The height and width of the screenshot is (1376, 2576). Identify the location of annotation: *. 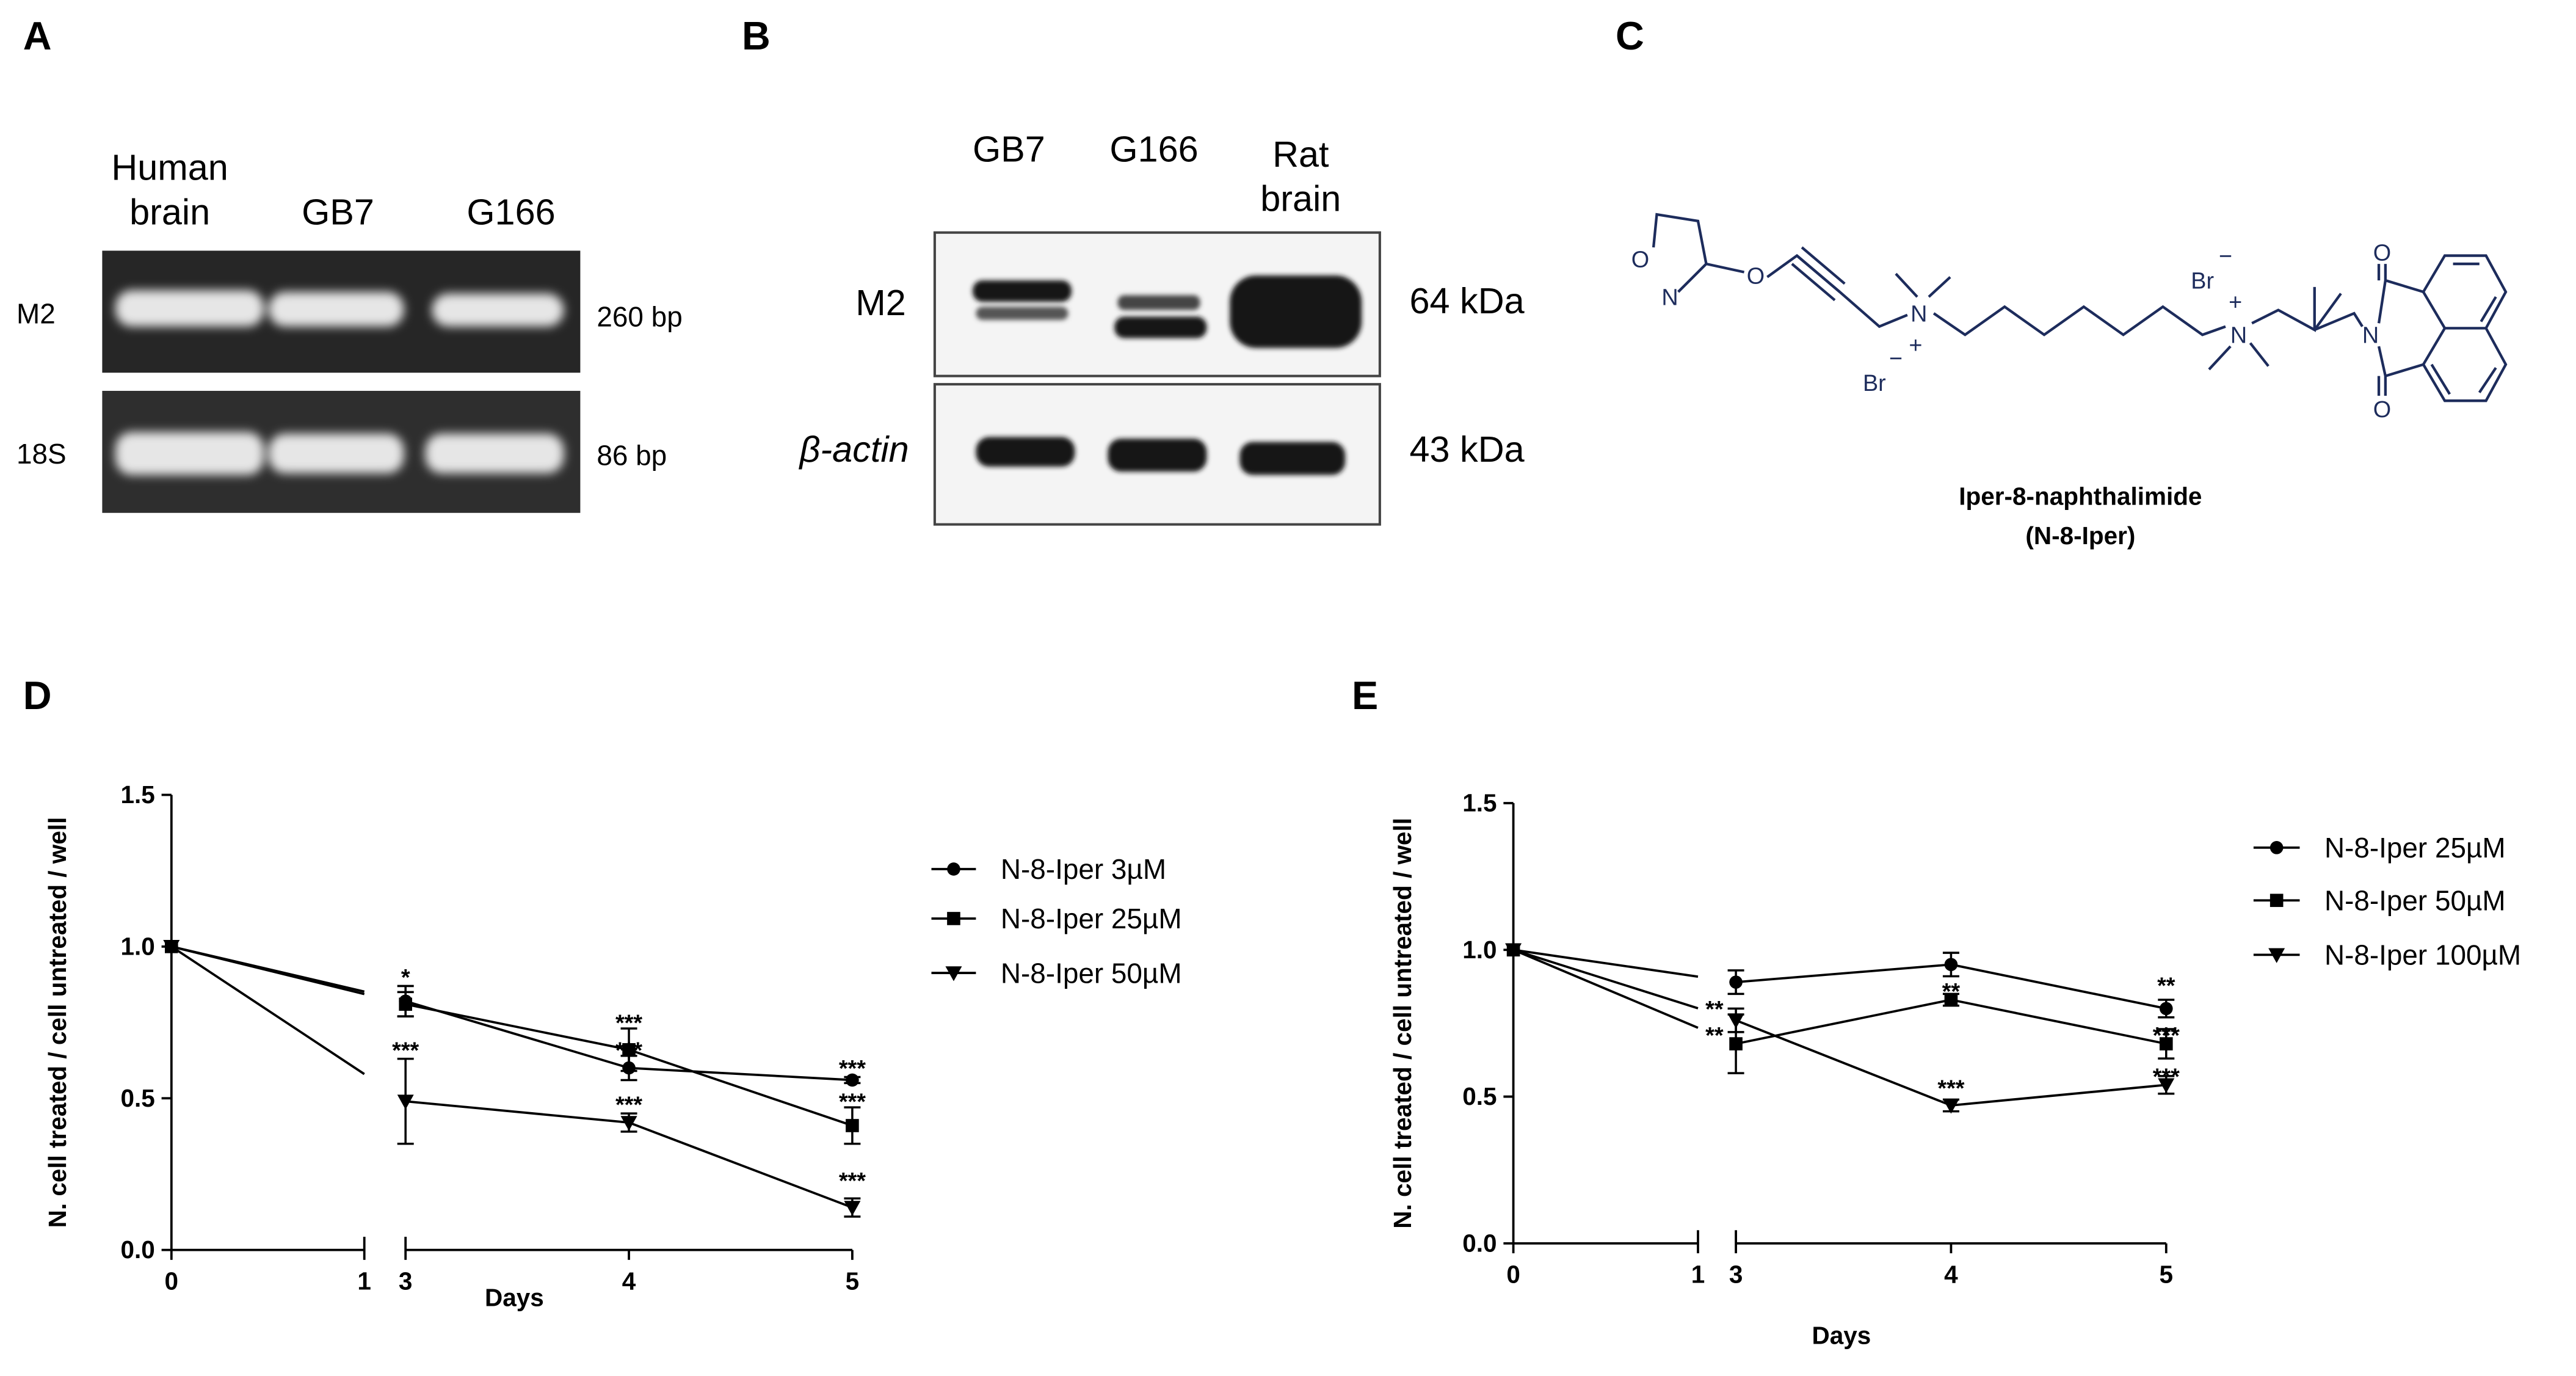
(405, 978).